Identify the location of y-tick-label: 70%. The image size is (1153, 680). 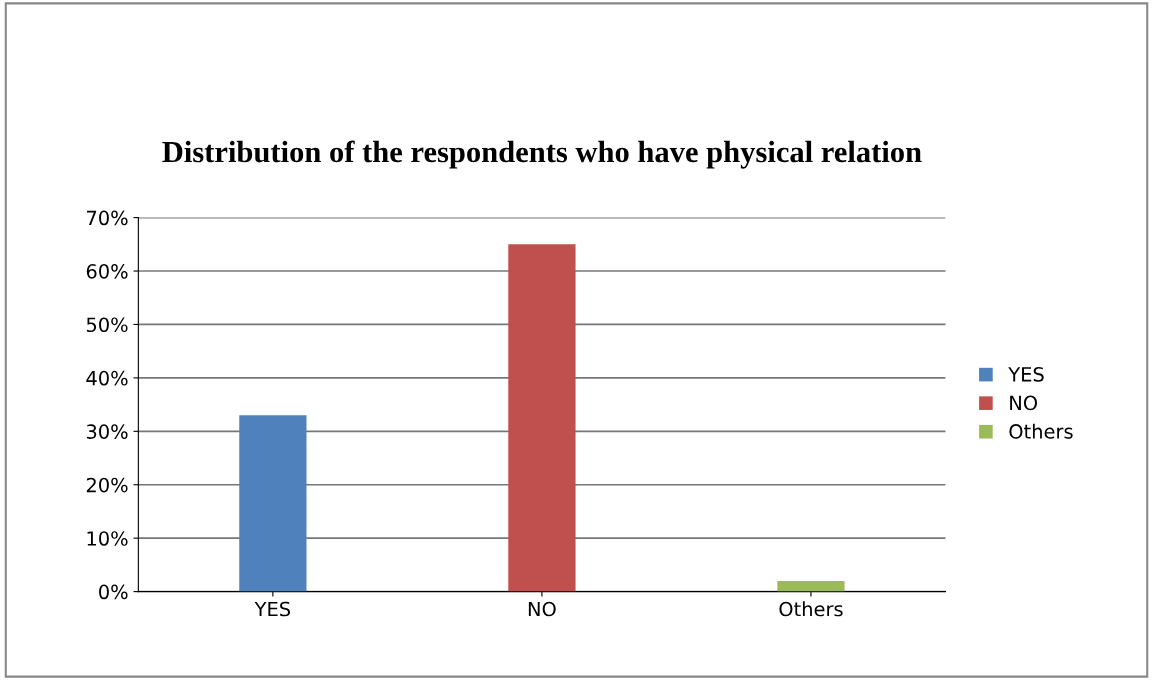
(107, 218).